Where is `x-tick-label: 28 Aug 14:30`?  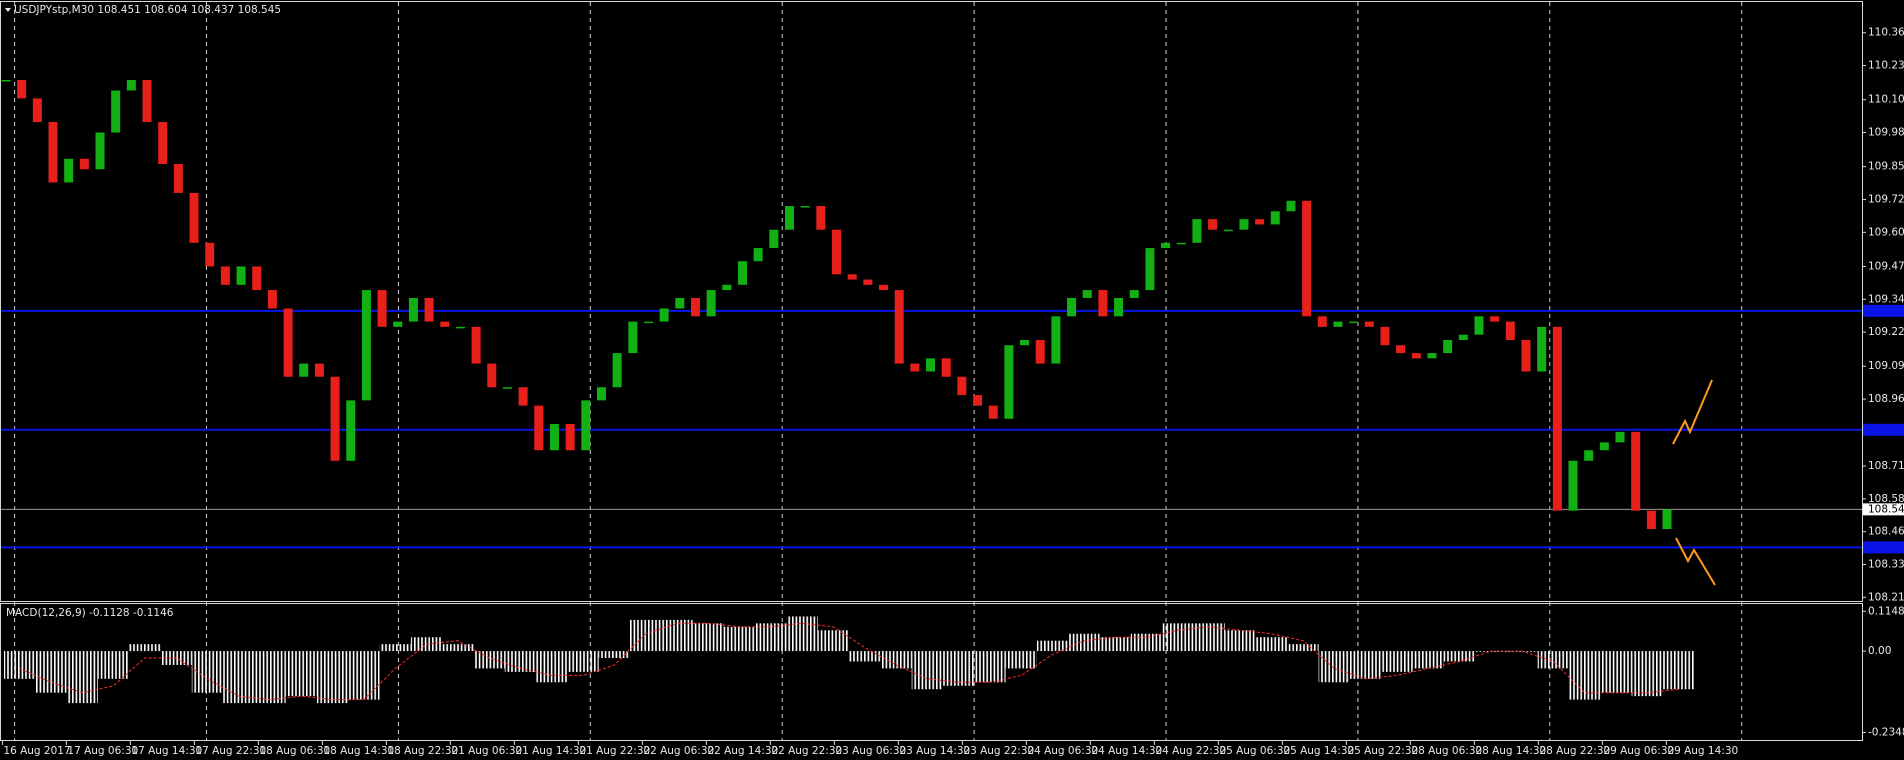
x-tick-label: 28 Aug 14:30 is located at coordinates (1510, 751).